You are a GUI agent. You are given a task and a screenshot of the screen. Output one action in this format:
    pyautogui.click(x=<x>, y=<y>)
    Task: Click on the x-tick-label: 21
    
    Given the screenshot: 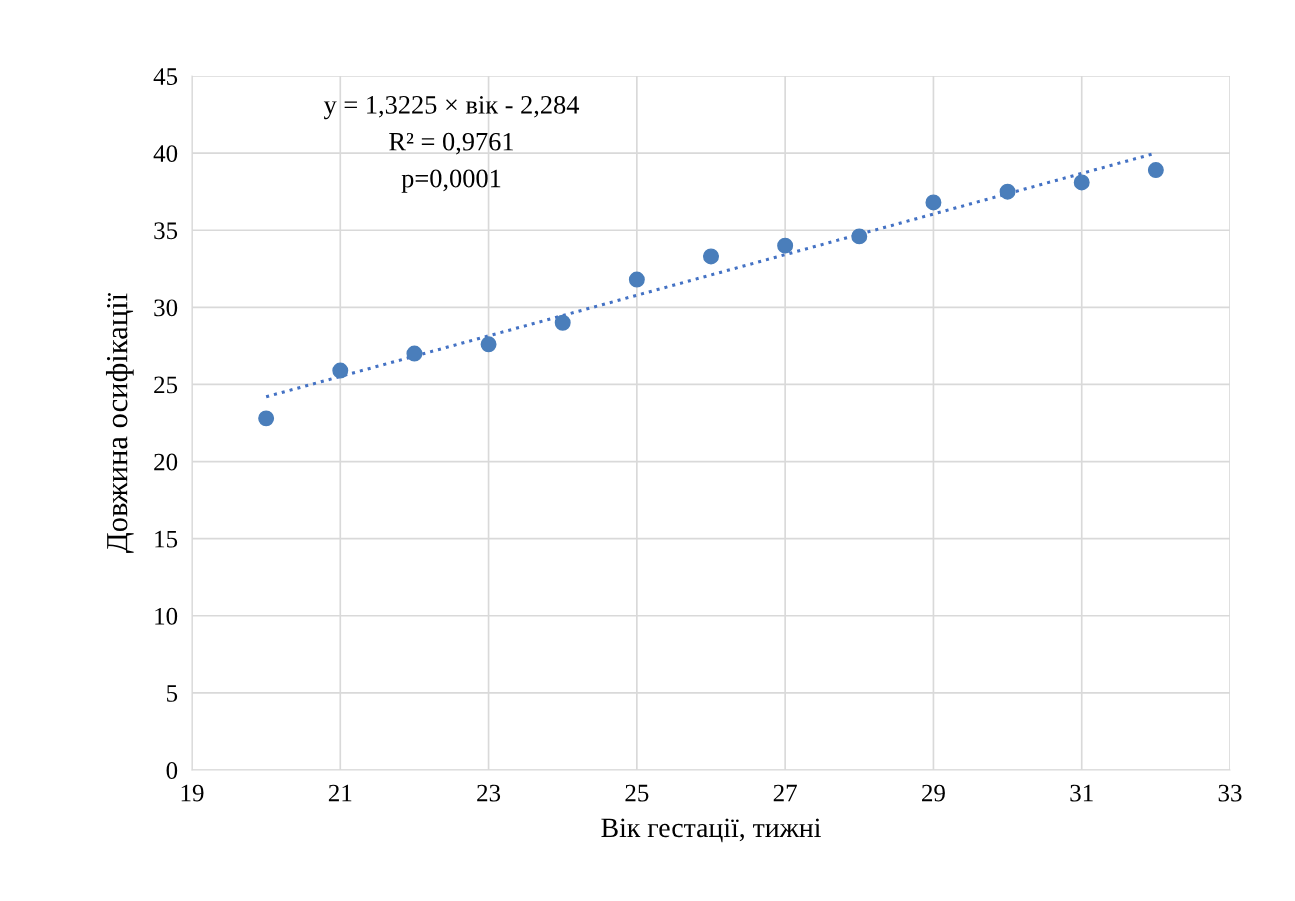 What is the action you would take?
    pyautogui.click(x=340, y=793)
    